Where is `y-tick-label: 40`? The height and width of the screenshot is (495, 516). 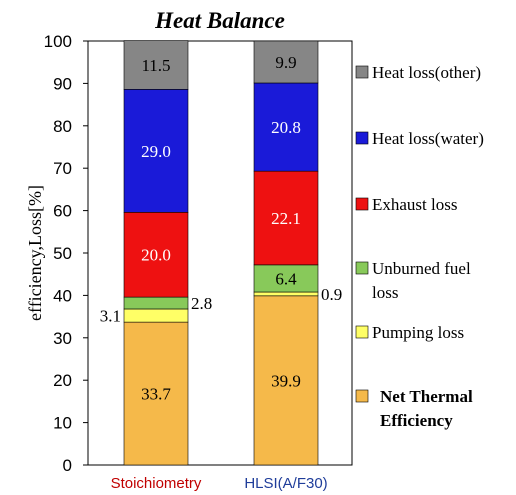 y-tick-label: 40 is located at coordinates (62, 295).